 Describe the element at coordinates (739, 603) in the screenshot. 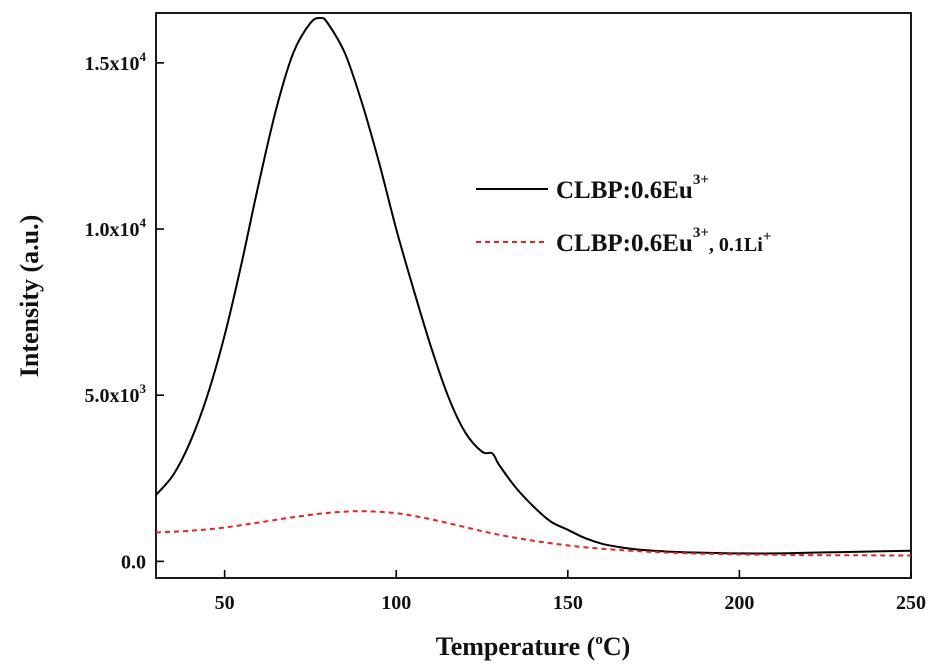

I see `x-tick-label-3: 200` at that location.